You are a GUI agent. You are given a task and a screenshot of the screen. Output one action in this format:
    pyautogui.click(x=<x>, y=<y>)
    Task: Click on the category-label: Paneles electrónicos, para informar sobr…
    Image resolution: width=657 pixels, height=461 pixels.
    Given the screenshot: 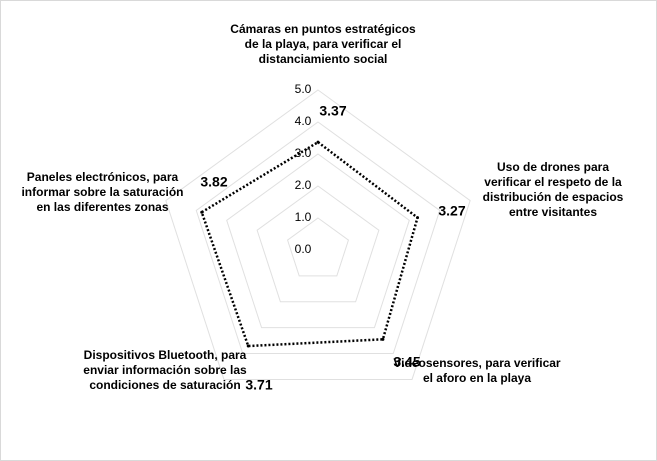 What is the action you would take?
    pyautogui.click(x=102, y=192)
    